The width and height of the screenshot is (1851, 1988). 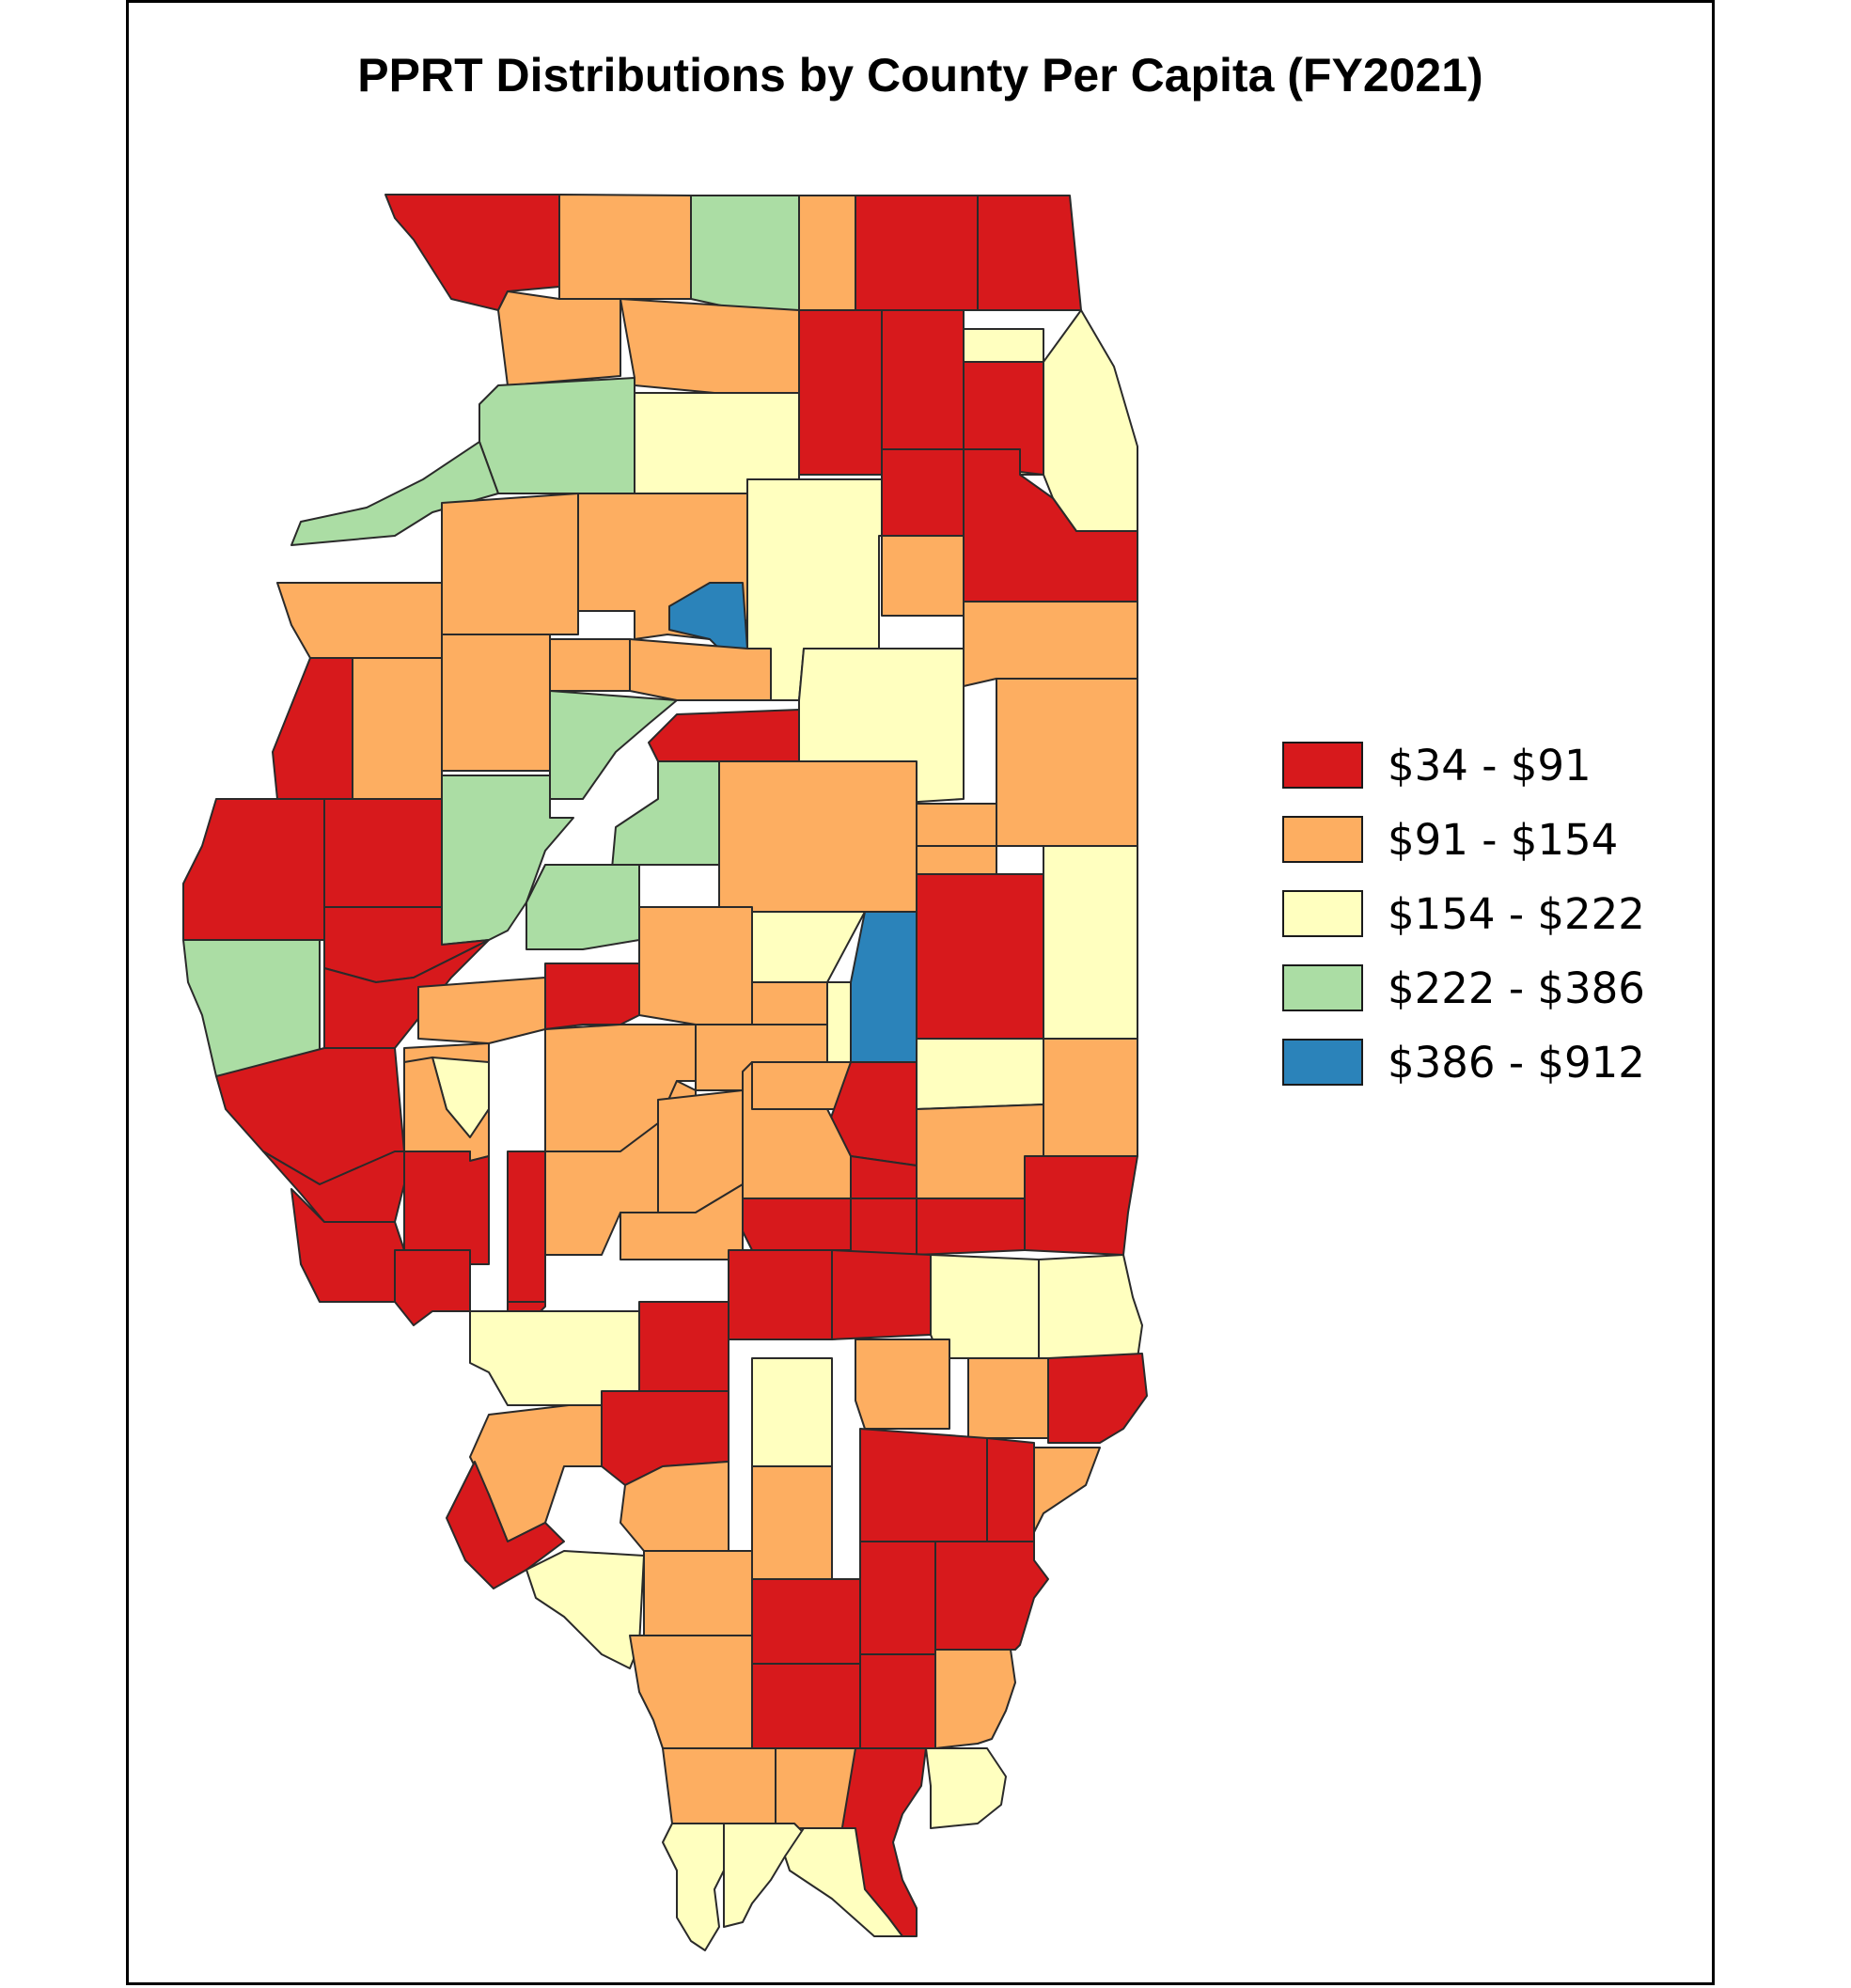 I want to click on county-madison-north, so click(x=526, y=1227).